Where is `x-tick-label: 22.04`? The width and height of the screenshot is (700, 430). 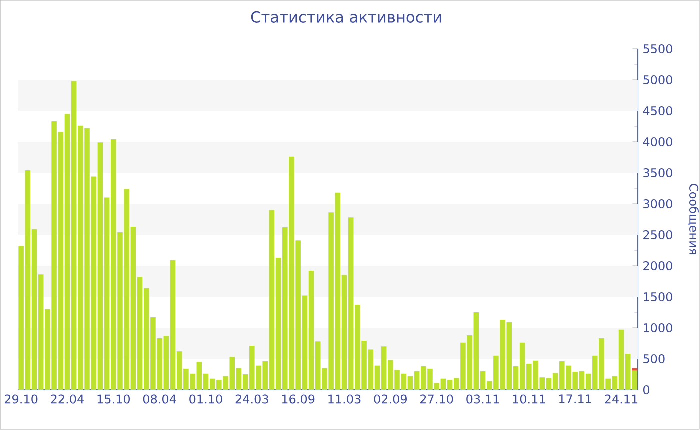 x-tick-label: 22.04 is located at coordinates (67, 399).